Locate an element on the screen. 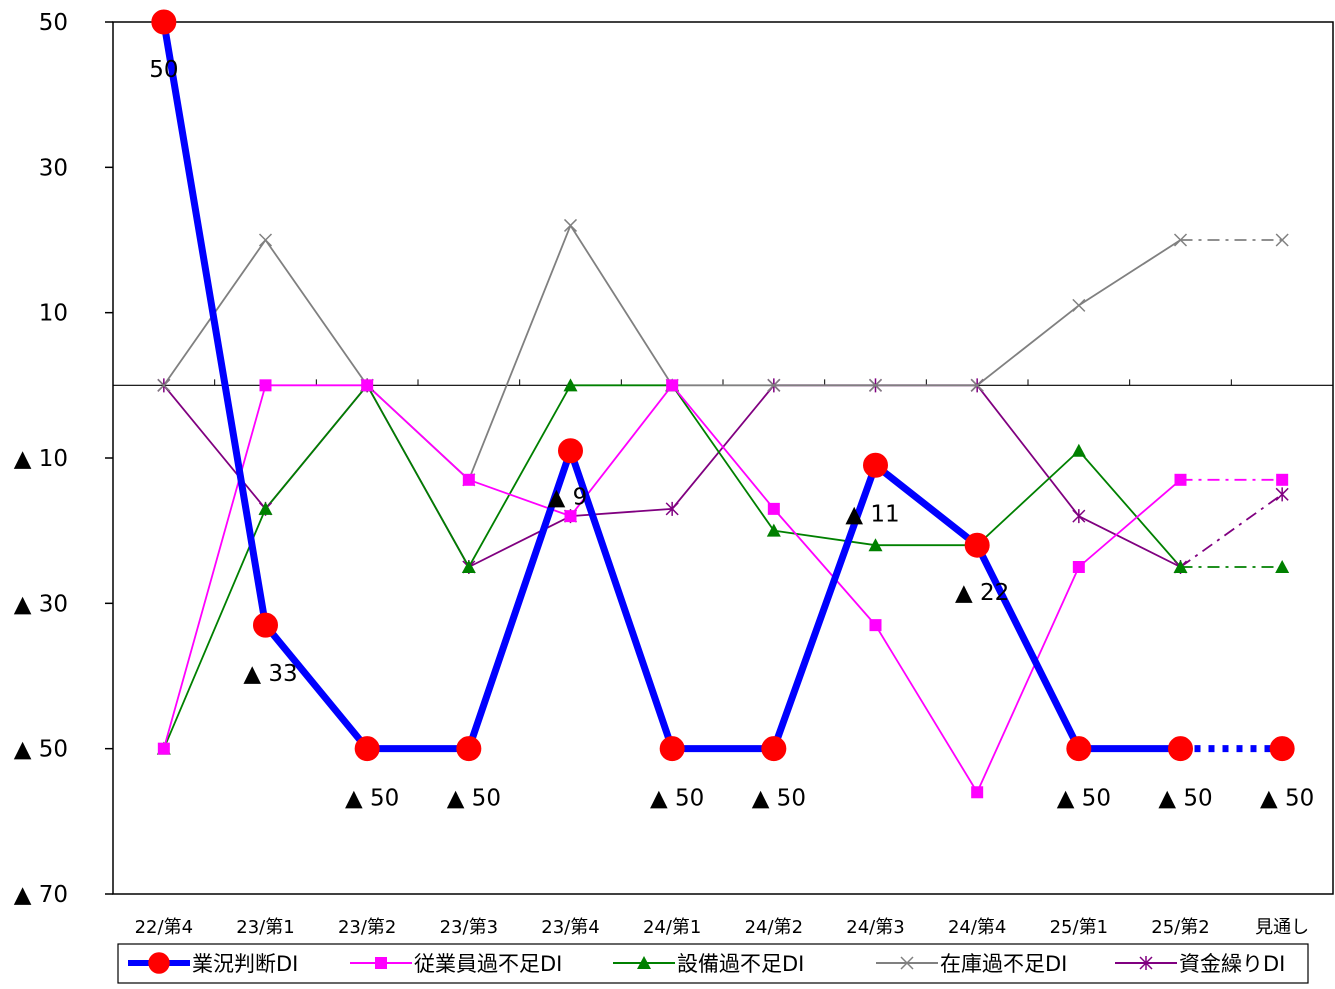 This screenshot has height=989, width=1335. x-tick-label: 23/第4 is located at coordinates (570, 927).